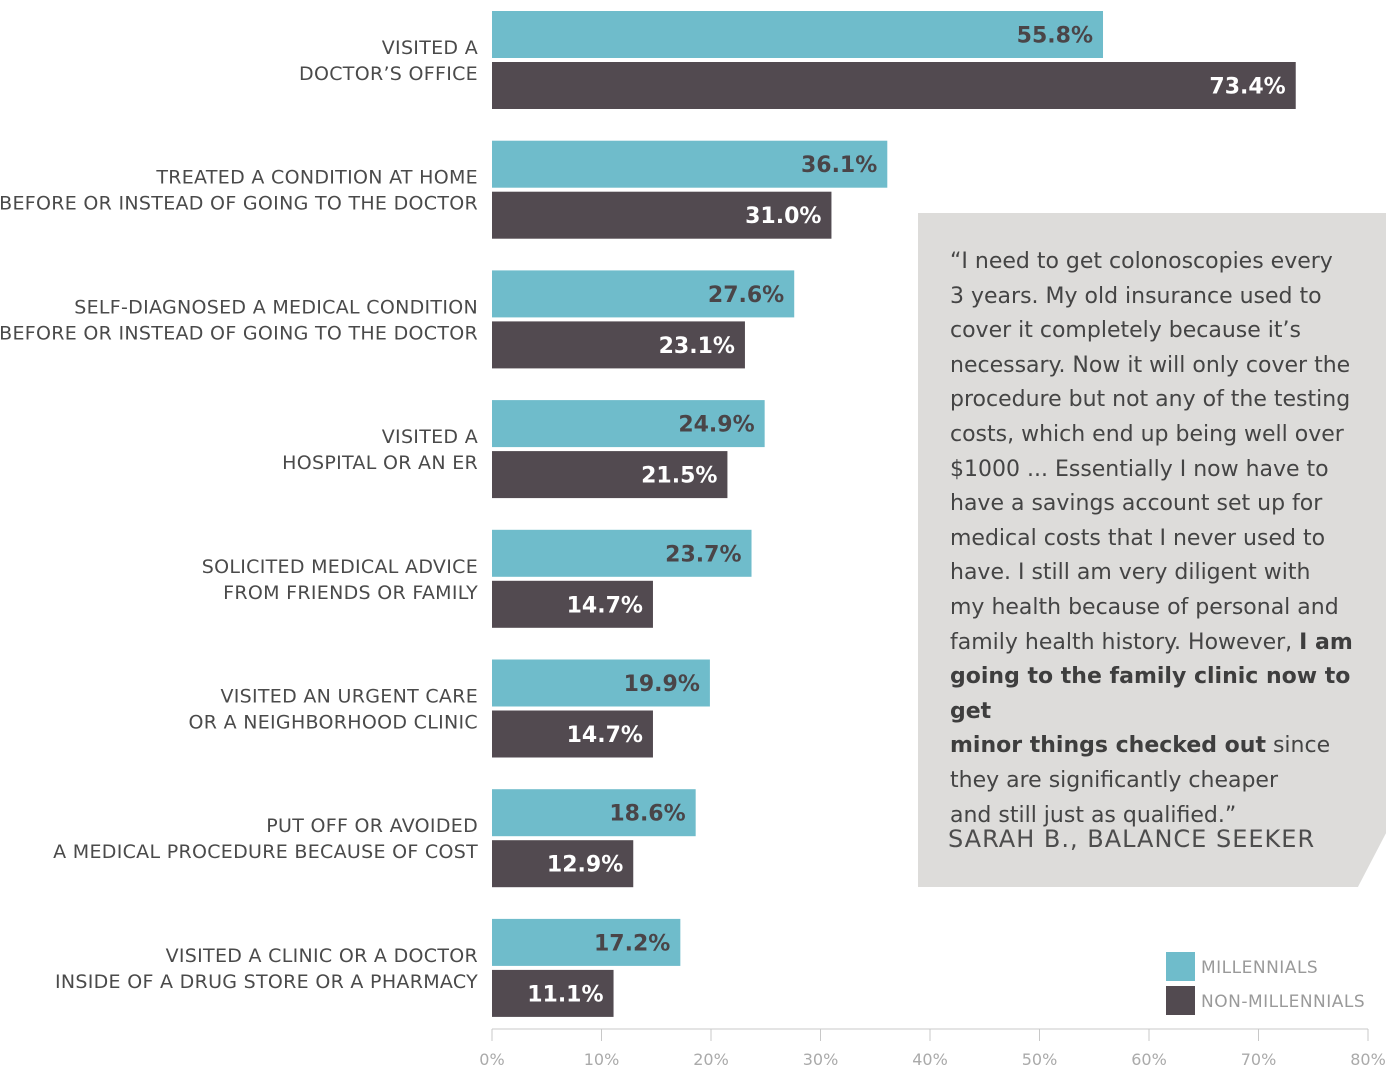 Image resolution: width=1386 pixels, height=1069 pixels. I want to click on quote-segment: costs, which end up being well over, so click(1147, 434).